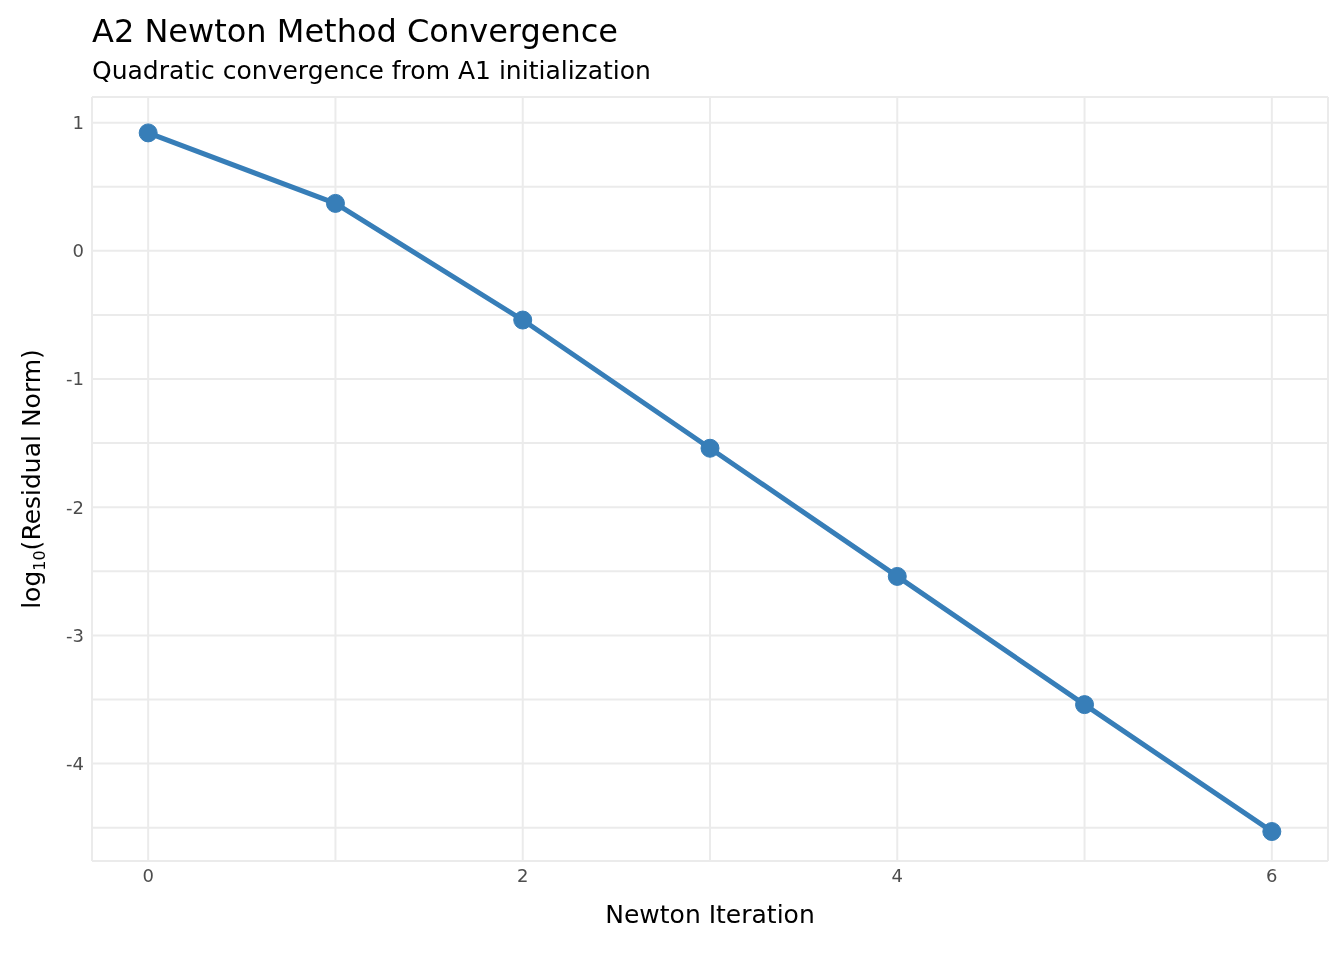 The height and width of the screenshot is (960, 1344). I want to click on x-tick-label: 2, so click(523, 875).